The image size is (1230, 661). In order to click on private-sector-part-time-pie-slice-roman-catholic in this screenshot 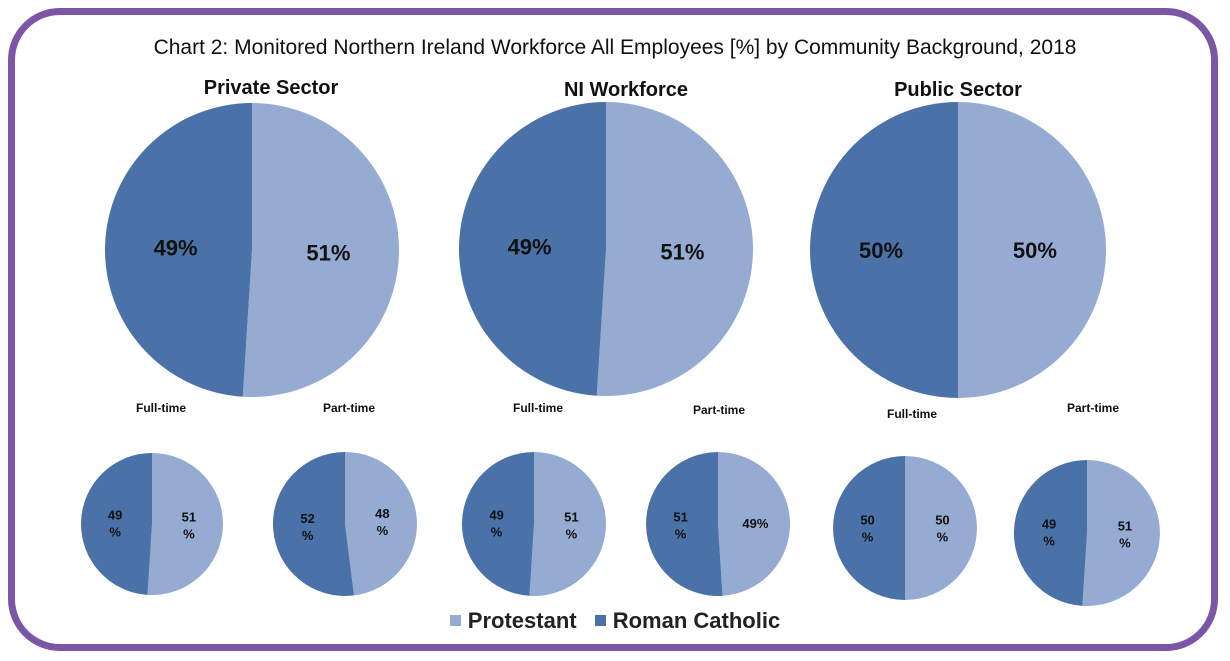, I will do `click(313, 524)`.